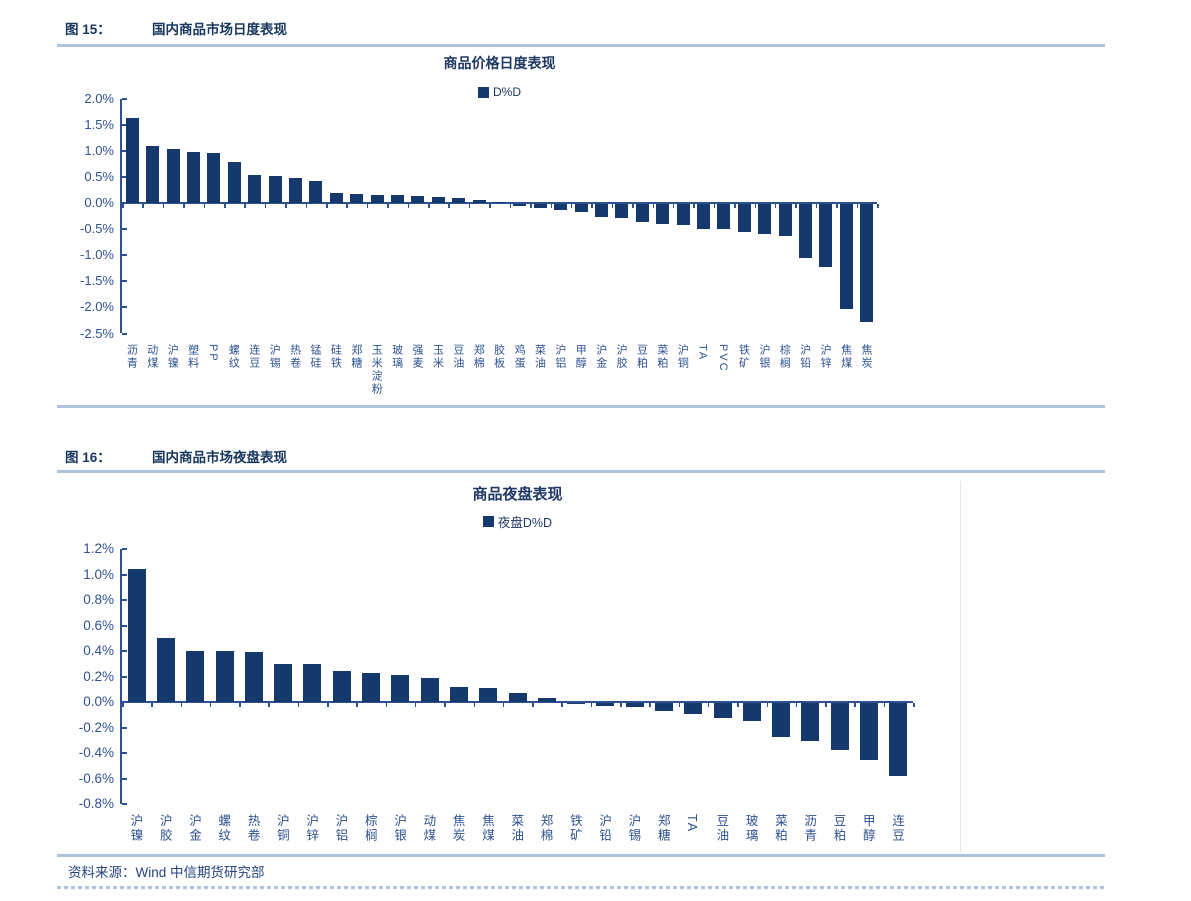  I want to click on y-axis-label: -0.6%, so click(96, 778).